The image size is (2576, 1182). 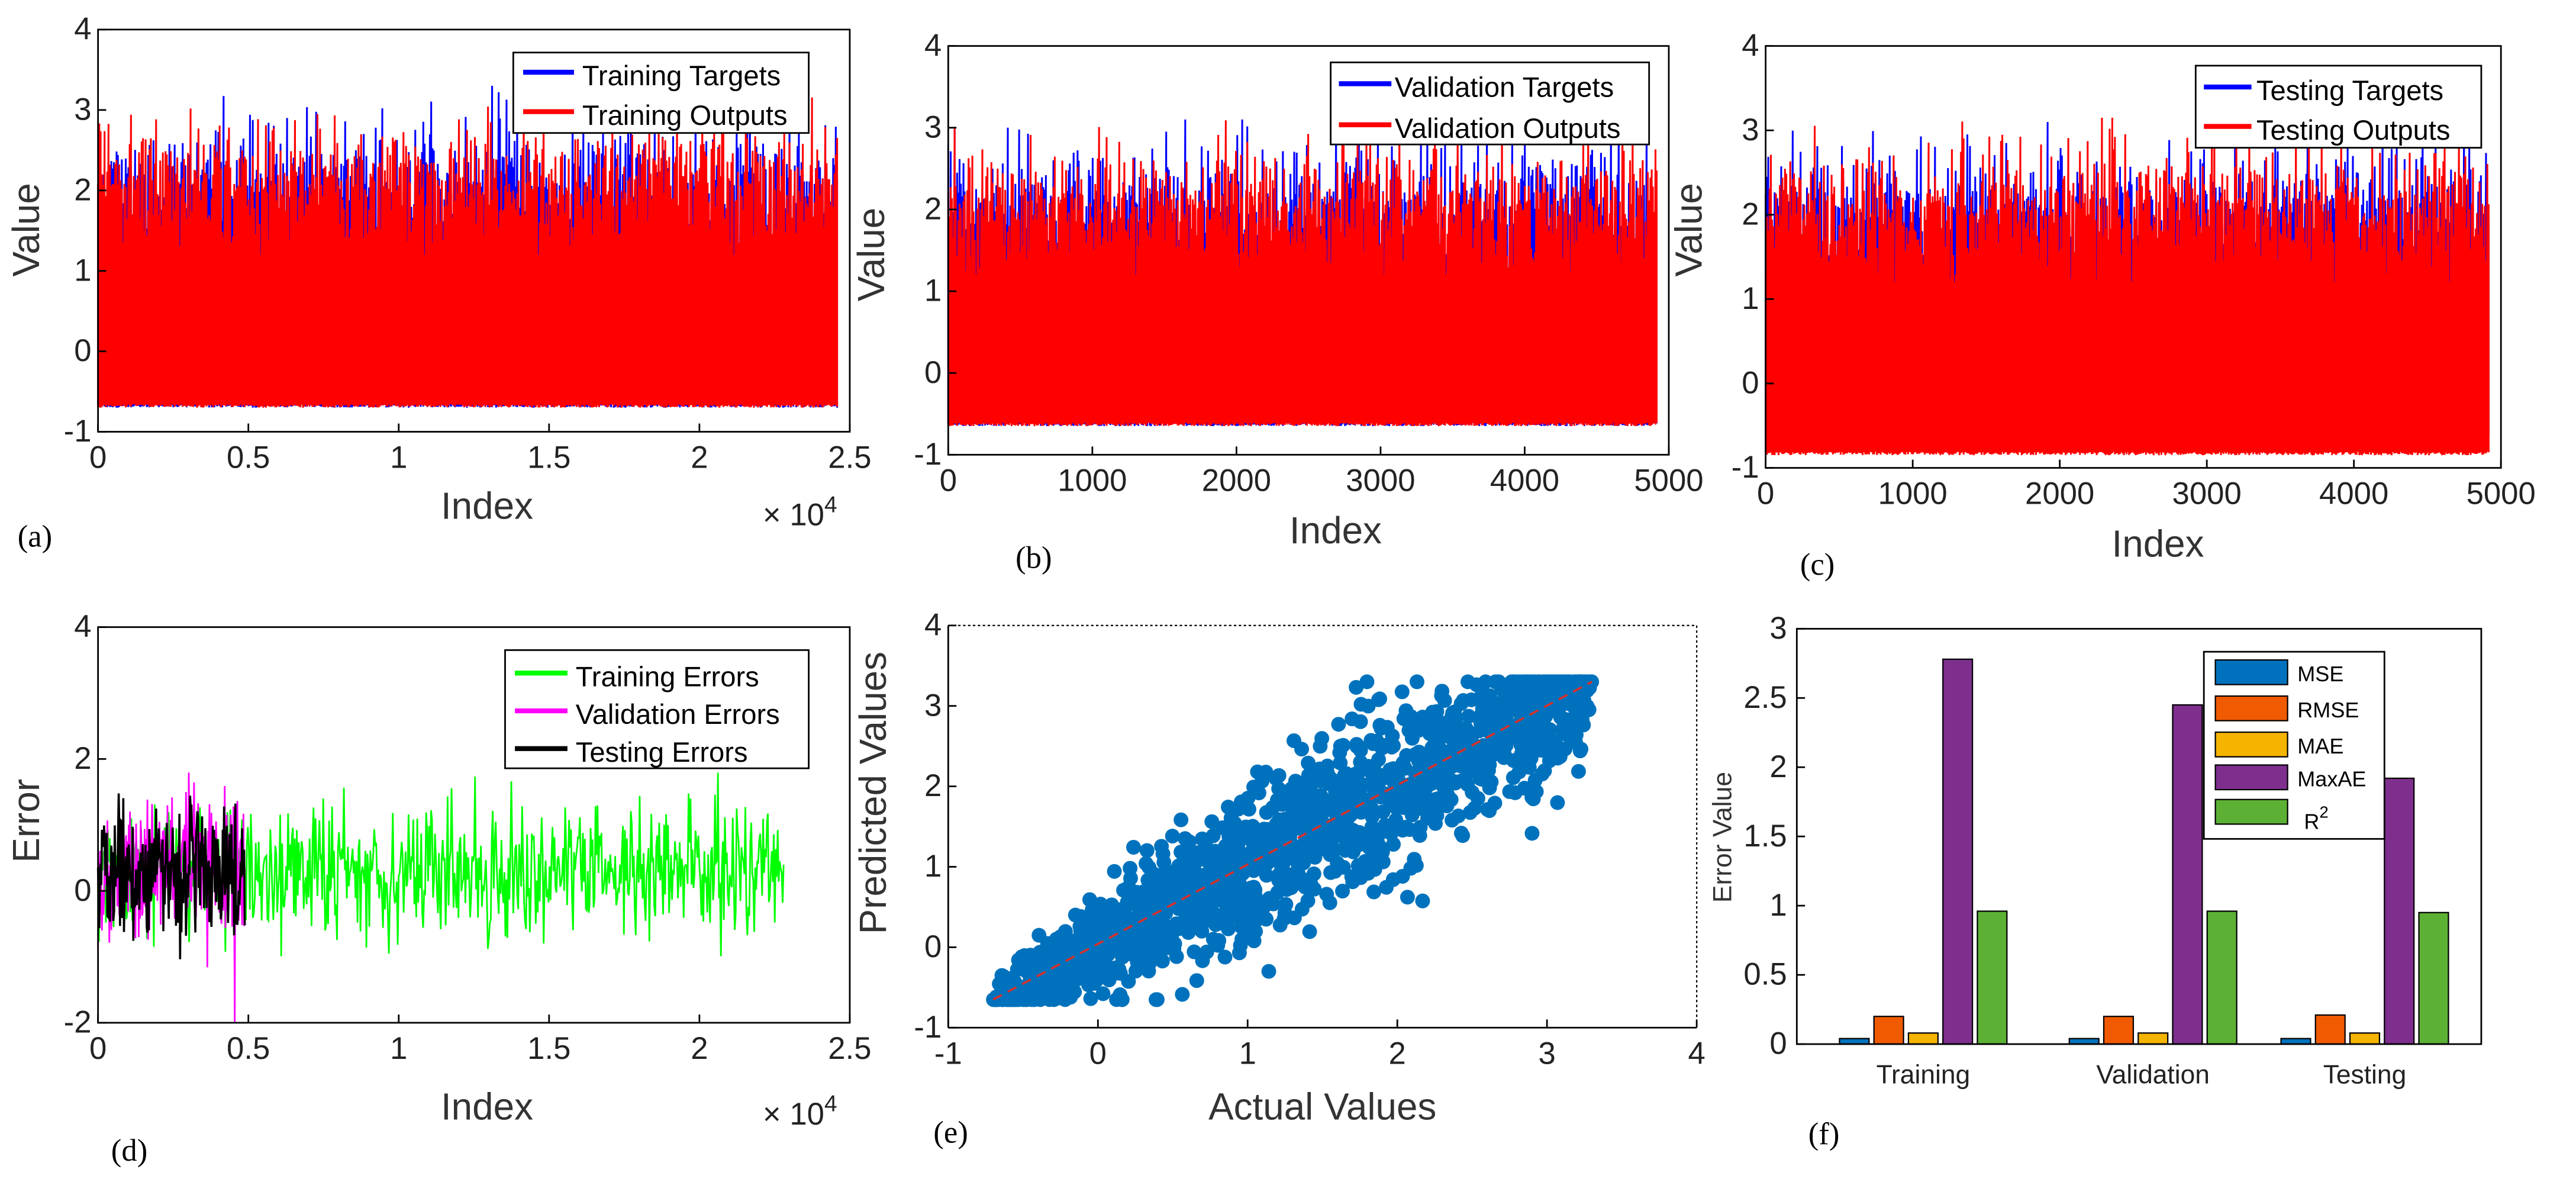 I want to click on panel-f-legend-mse: MSE, so click(x=2320, y=674).